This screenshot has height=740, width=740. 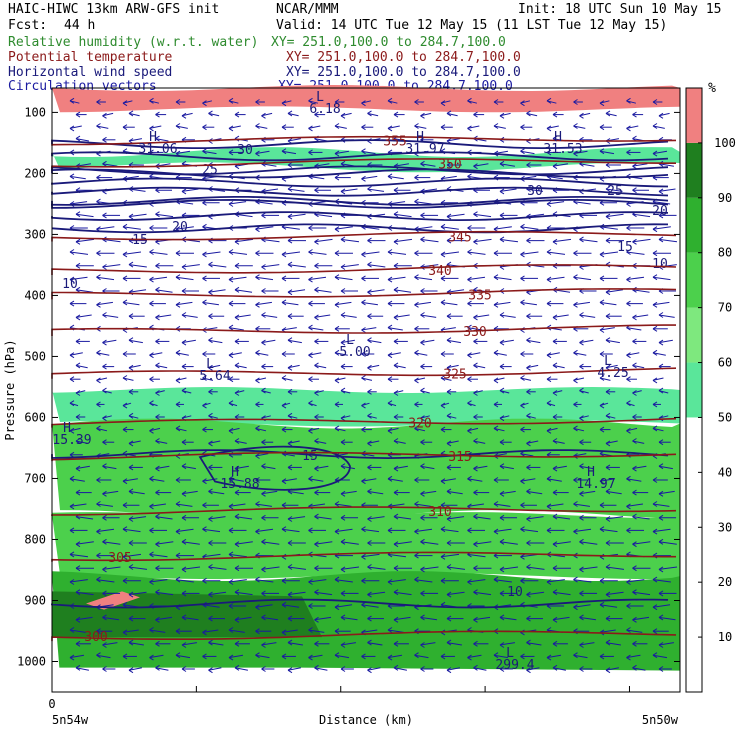 What do you see at coordinates (307, 9) in the screenshot?
I see `org-label: NCAR/MMM` at bounding box center [307, 9].